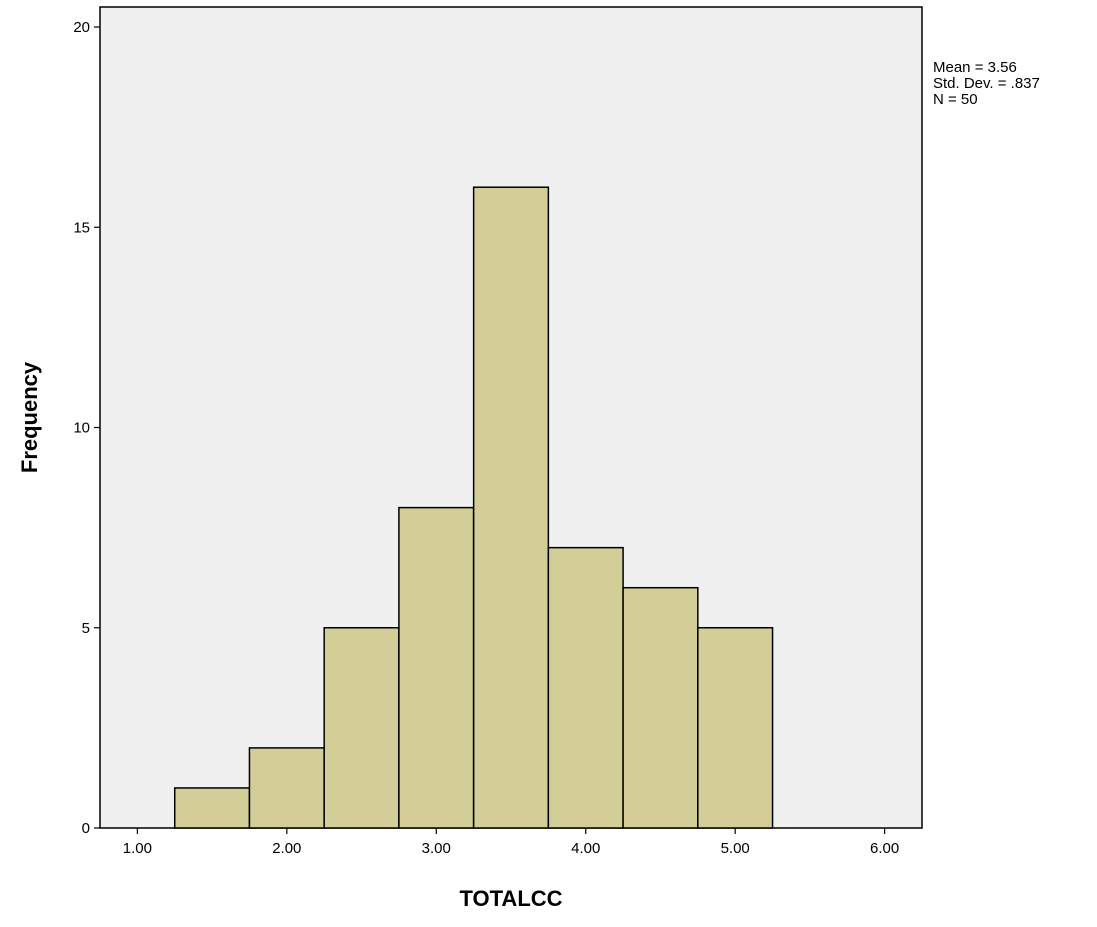 The image size is (1097, 927). Describe the element at coordinates (510, 898) in the screenshot. I see `x-axis-title: TOTALCC` at that location.